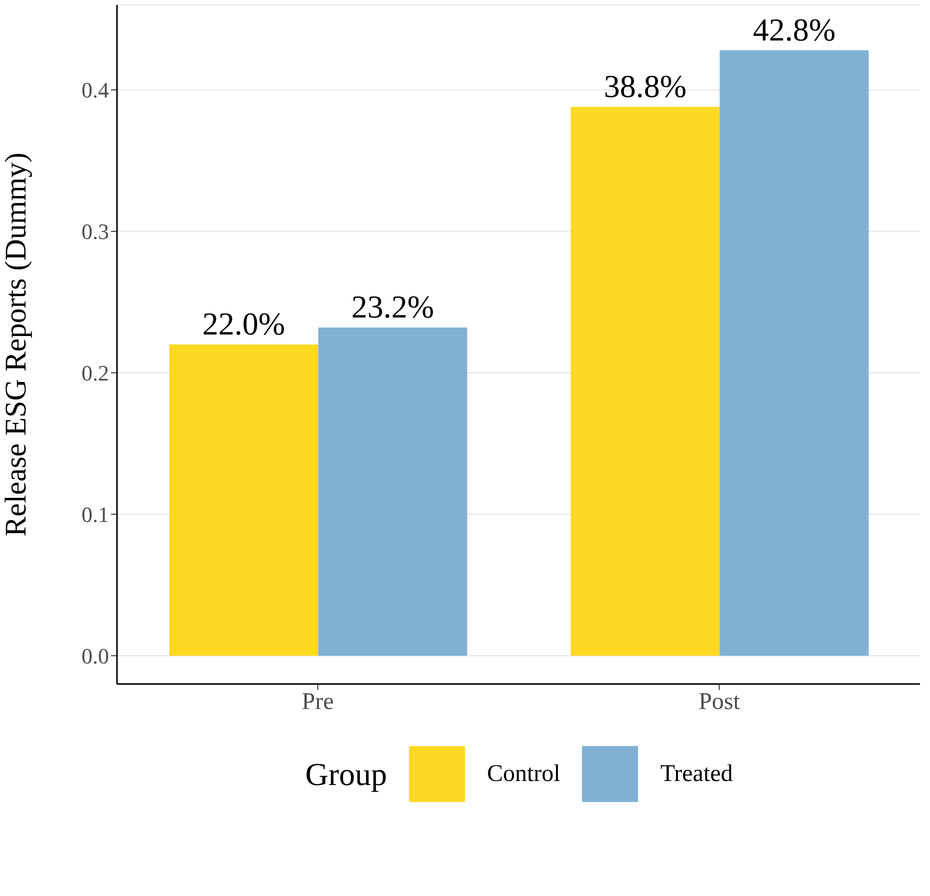 Image resolution: width=930 pixels, height=896 pixels. I want to click on legend-label: Treated, so click(696, 774).